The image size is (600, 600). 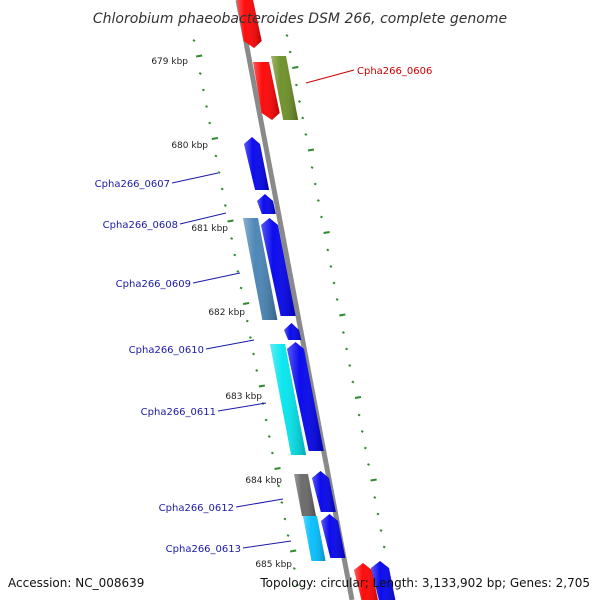 What do you see at coordinates (178, 412) in the screenshot?
I see `gene-label-Cpha266_0611: Cpha266_0611` at bounding box center [178, 412].